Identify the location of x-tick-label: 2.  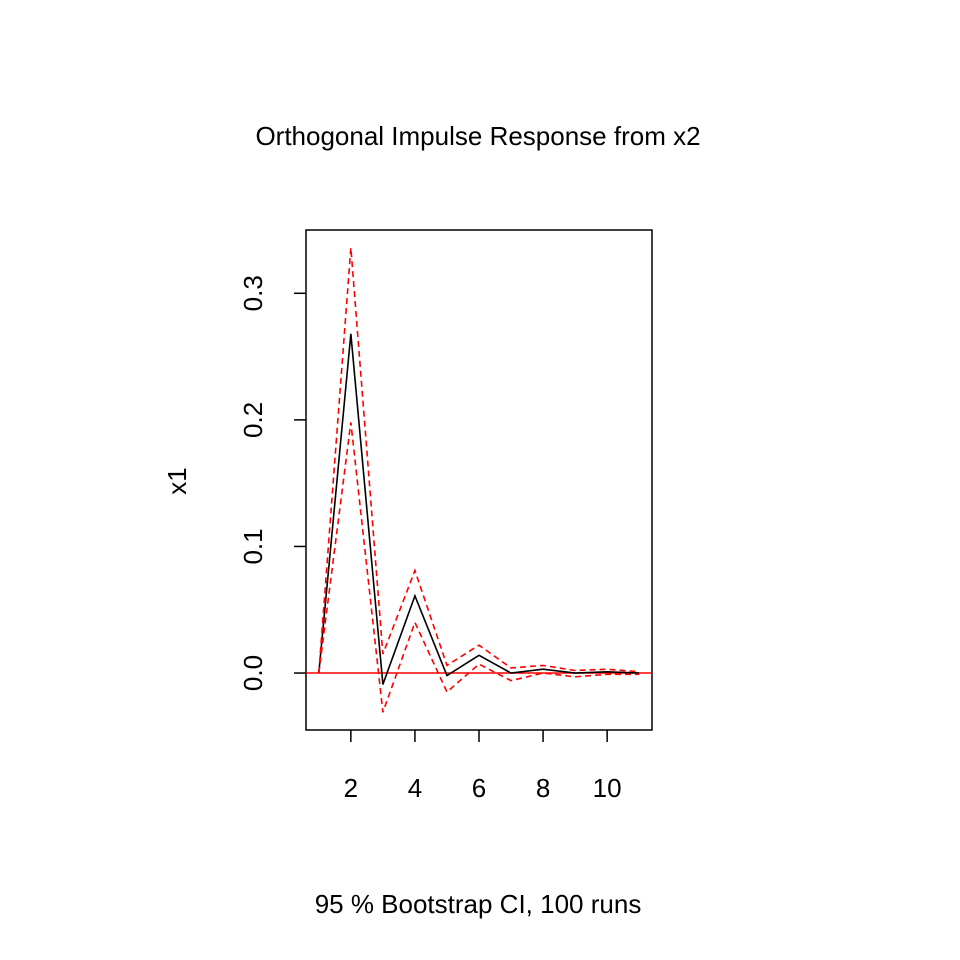
(351, 788).